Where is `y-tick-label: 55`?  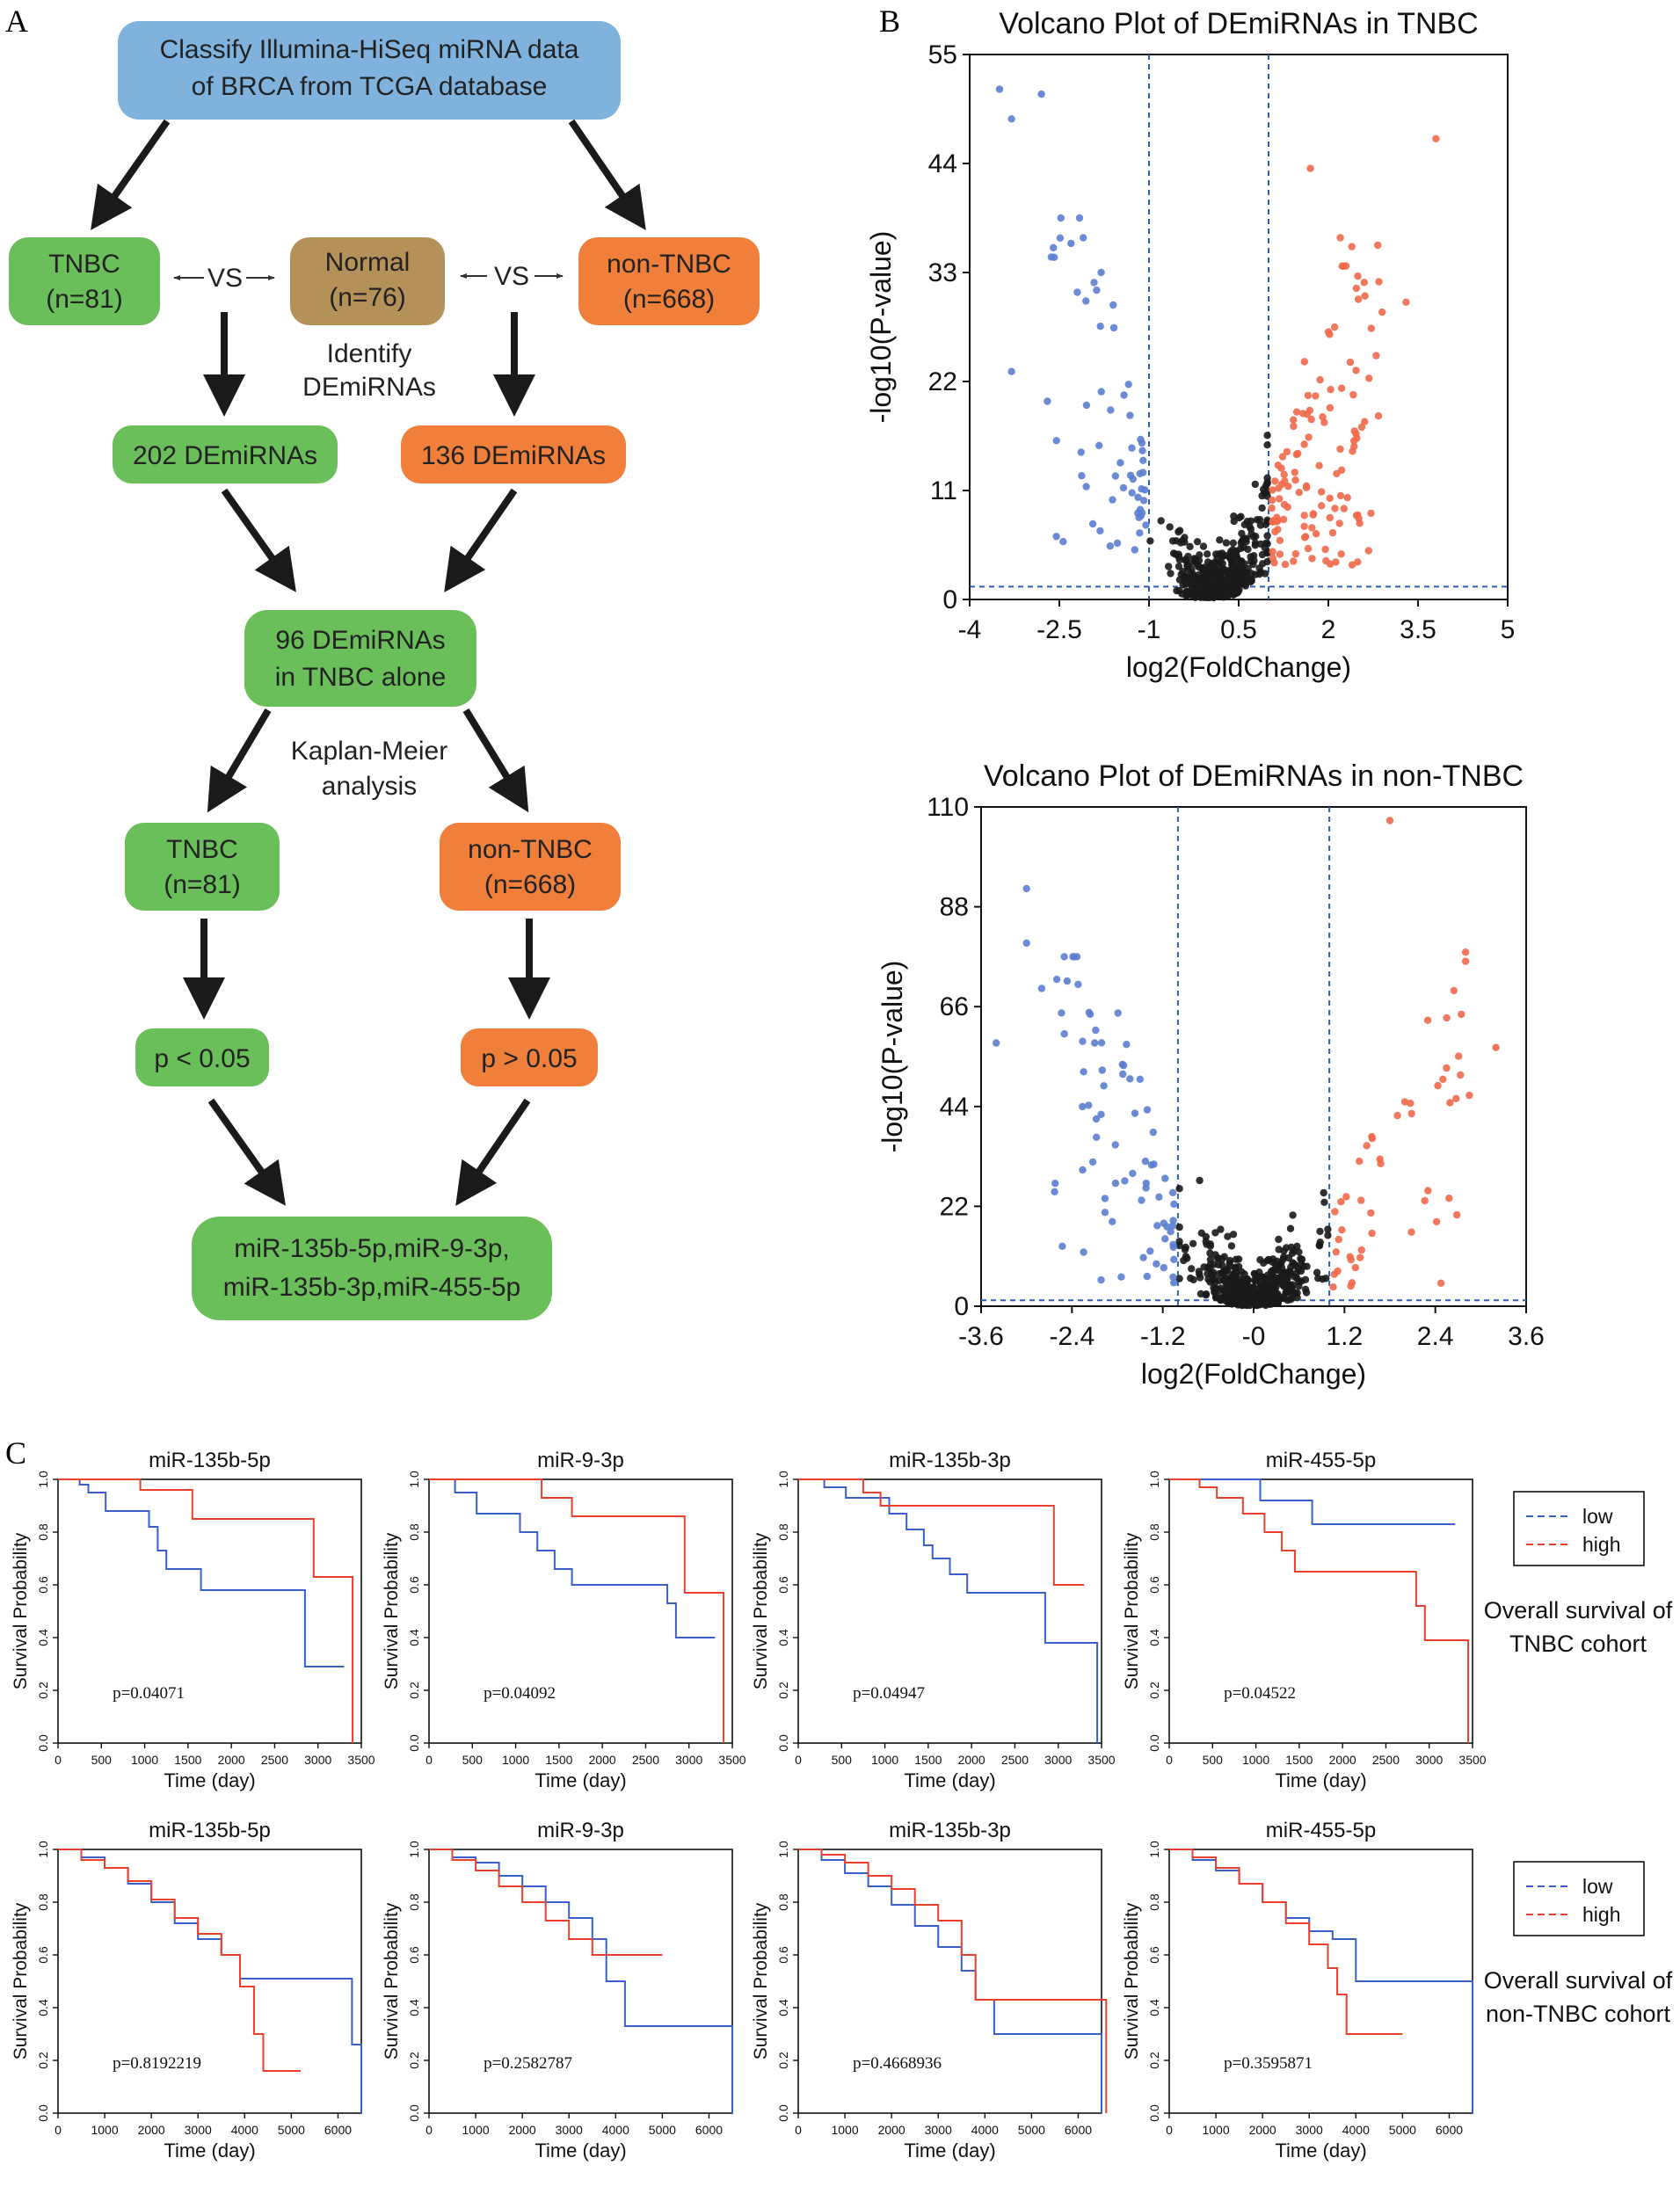
y-tick-label: 55 is located at coordinates (942, 54).